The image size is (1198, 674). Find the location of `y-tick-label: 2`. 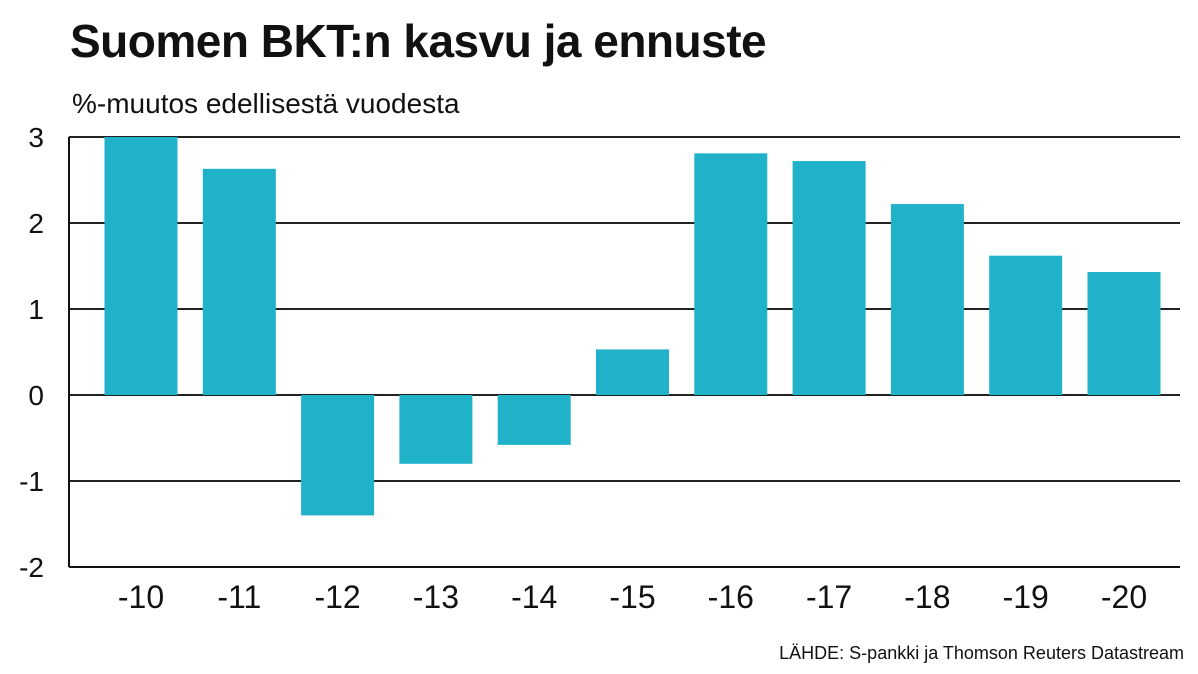

y-tick-label: 2 is located at coordinates (36, 223).